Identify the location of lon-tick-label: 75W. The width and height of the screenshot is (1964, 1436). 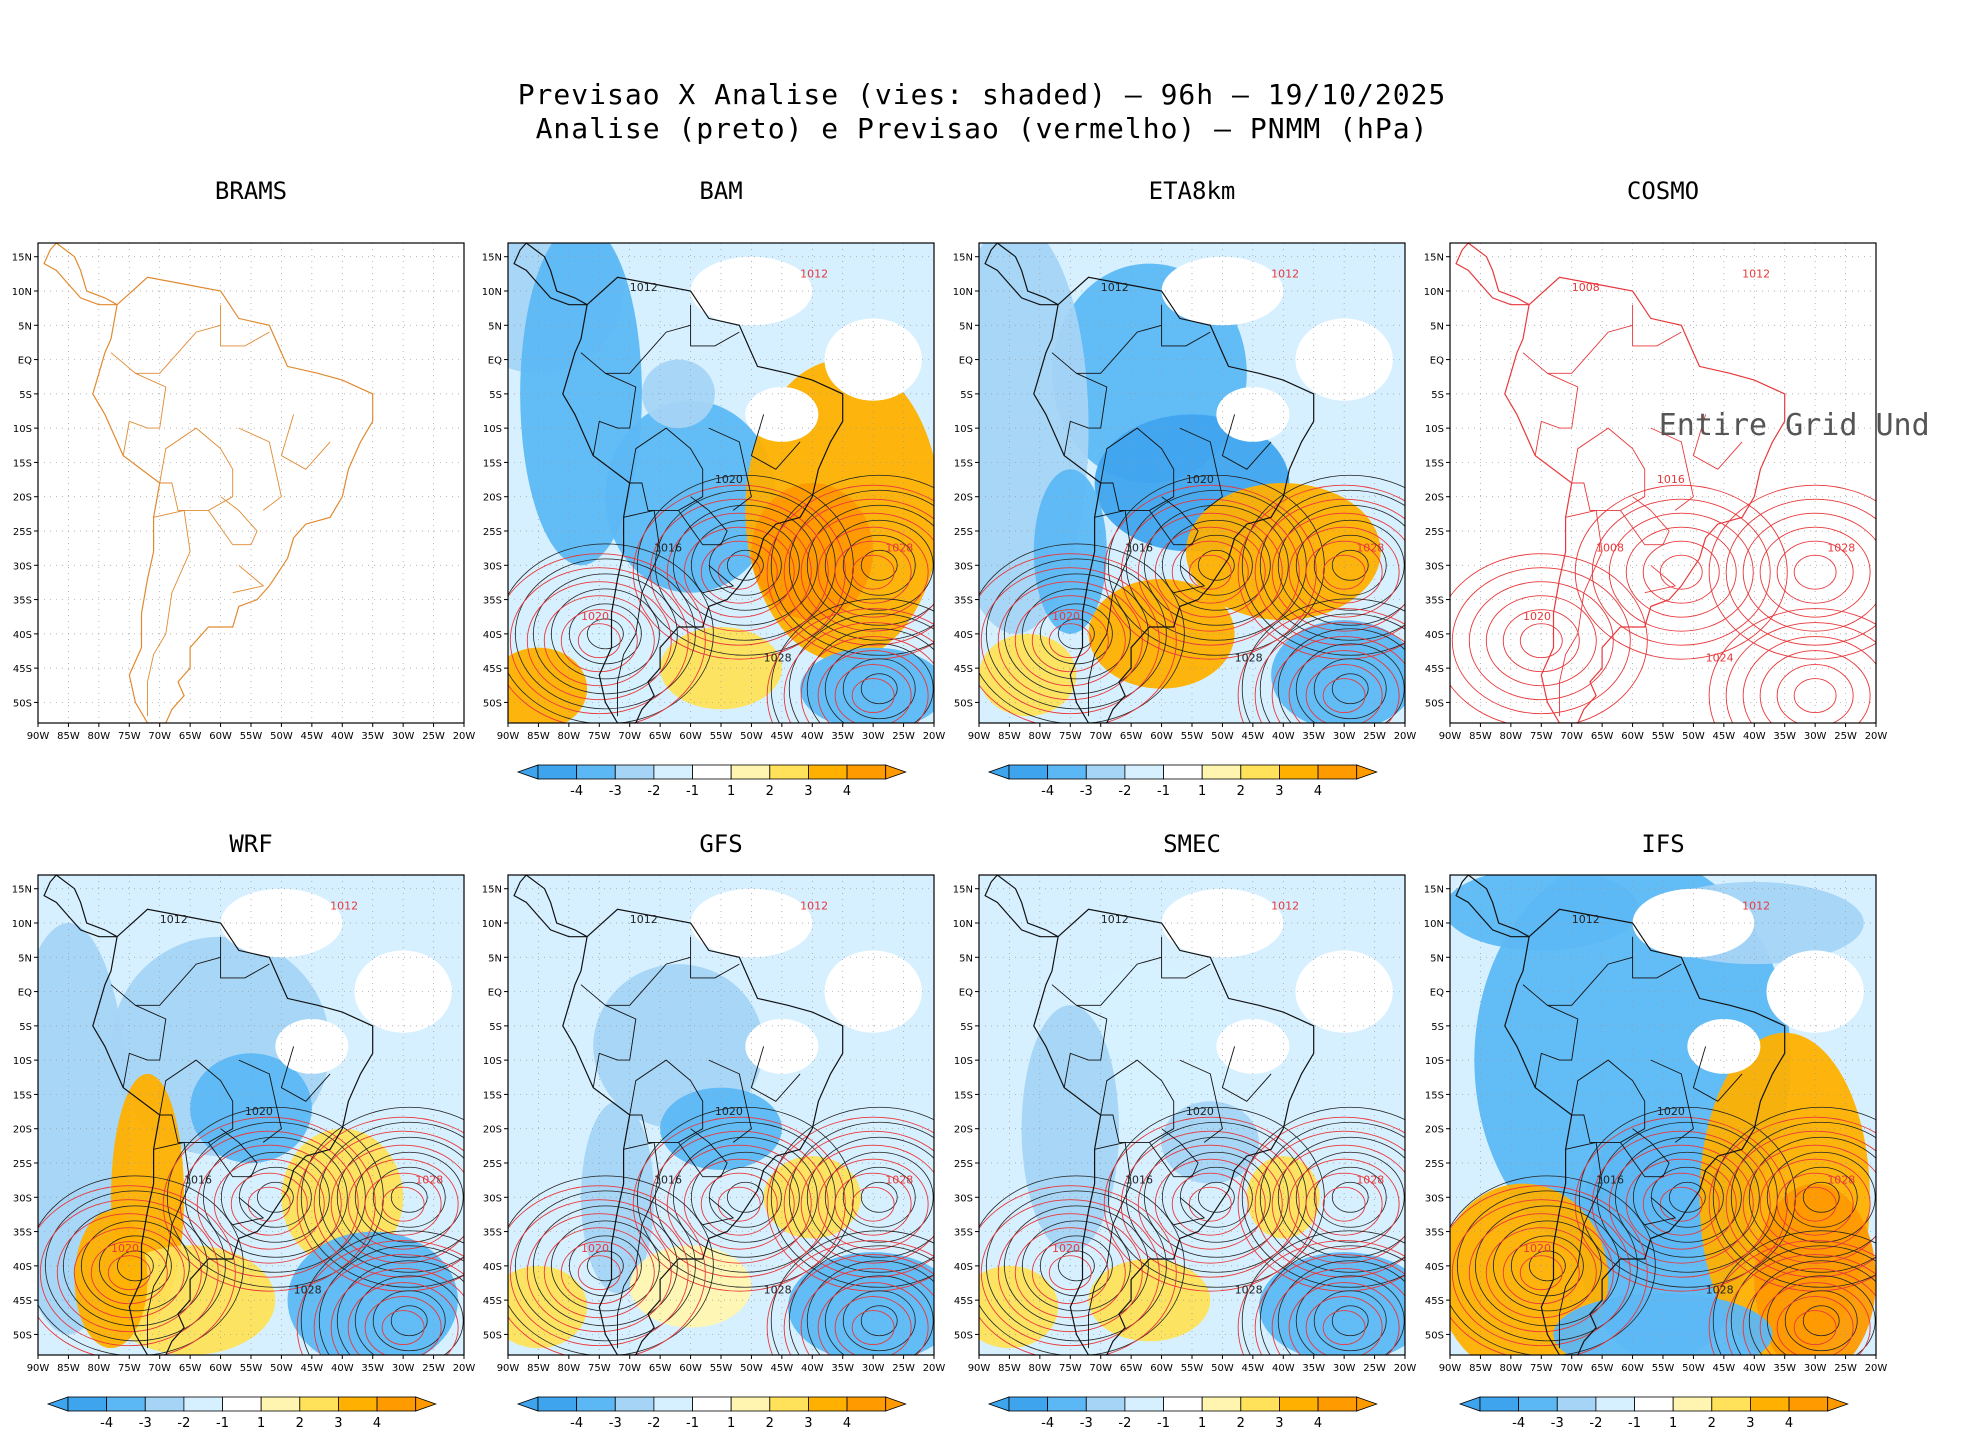
(129, 736).